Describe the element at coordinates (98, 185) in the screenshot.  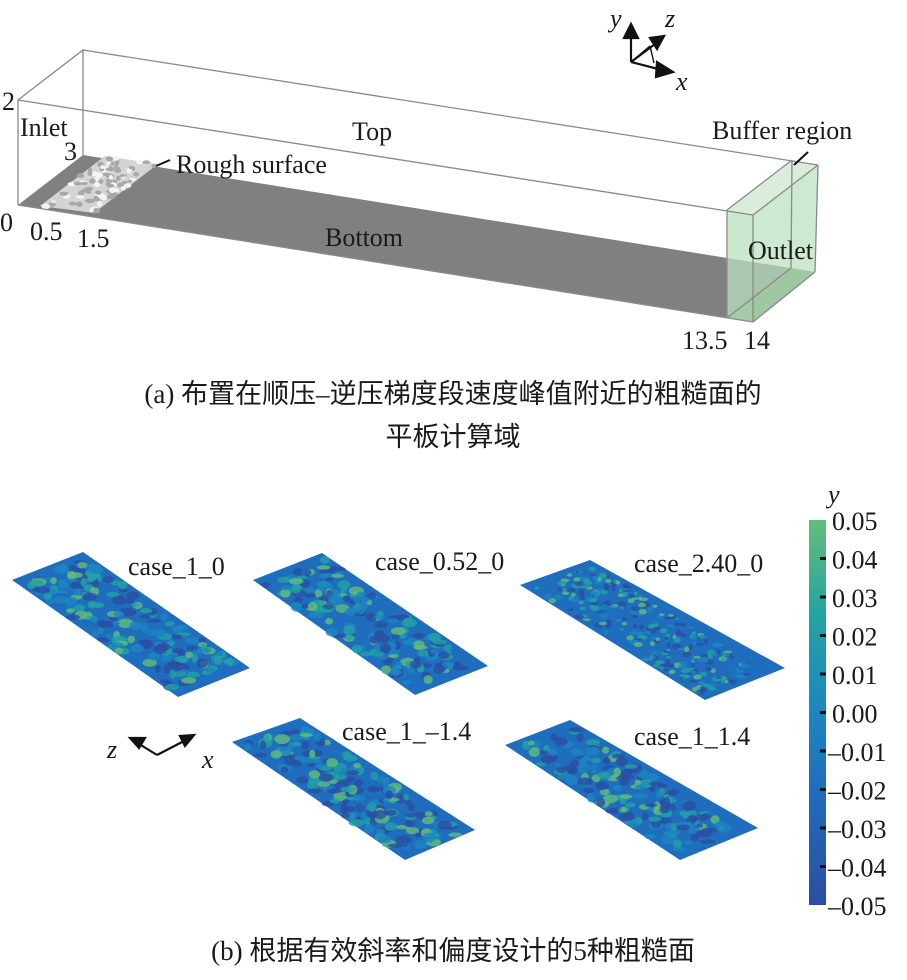
I see `rough-surface-texture` at that location.